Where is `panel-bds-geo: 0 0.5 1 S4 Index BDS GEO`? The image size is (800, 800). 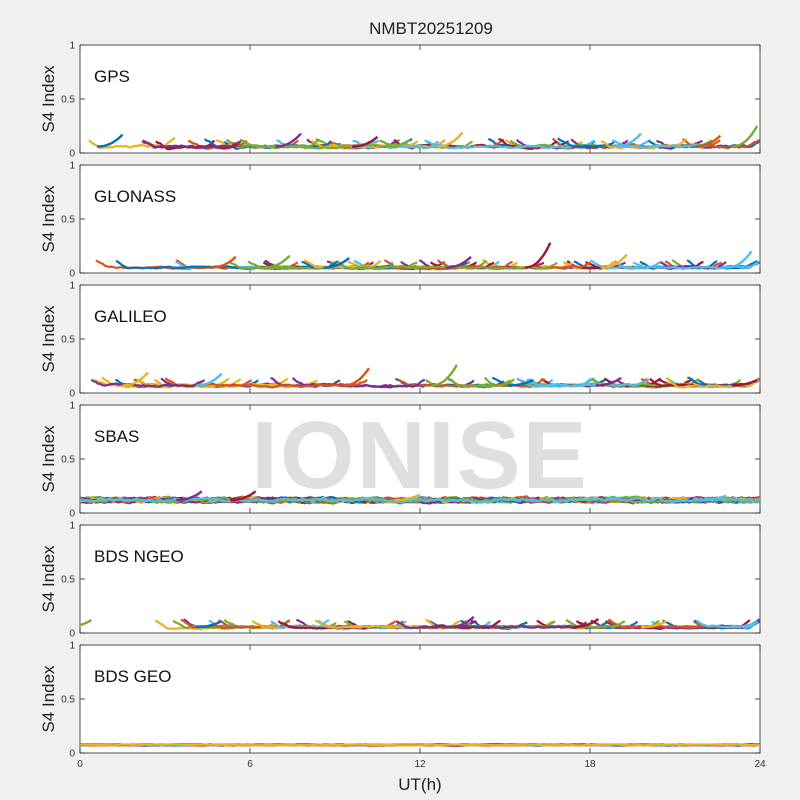 panel-bds-geo: 0 0.5 1 S4 Index BDS GEO is located at coordinates (400, 700).